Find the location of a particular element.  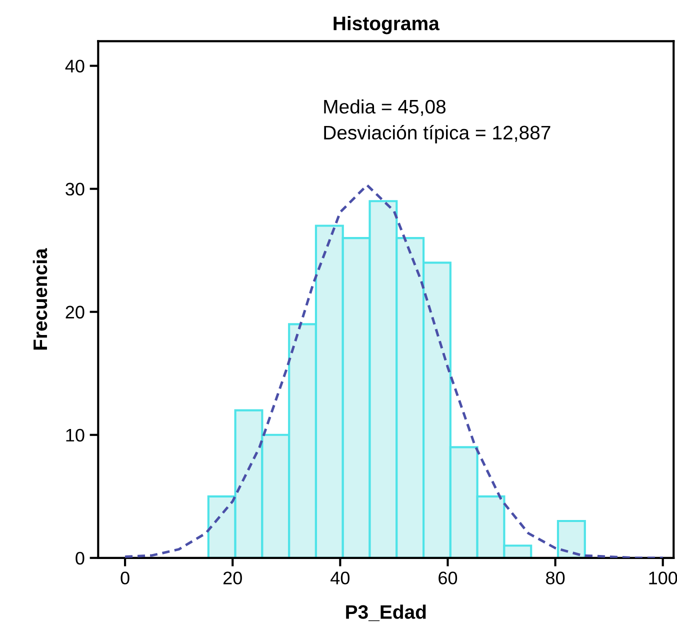

x-tick-label: 20 is located at coordinates (232, 578).